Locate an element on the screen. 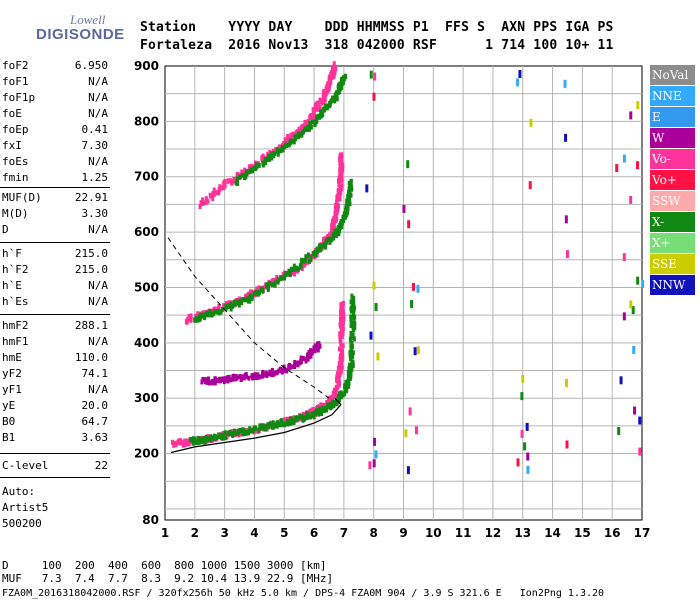  param-row: foF1p N/A is located at coordinates (55, 98).